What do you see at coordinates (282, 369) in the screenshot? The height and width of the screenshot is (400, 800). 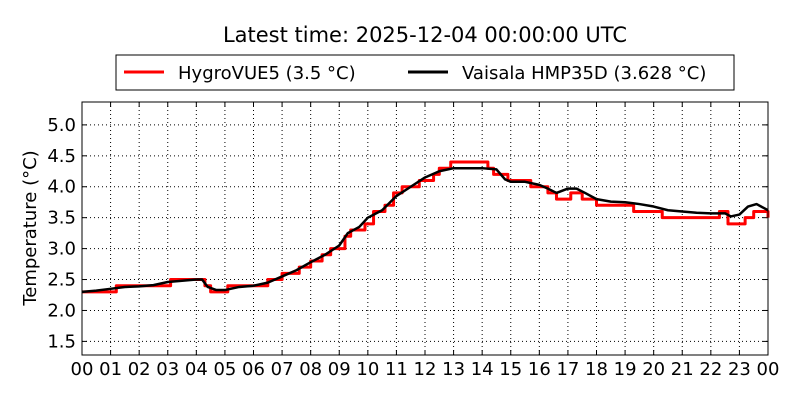 I see `x-tick-label: 07` at bounding box center [282, 369].